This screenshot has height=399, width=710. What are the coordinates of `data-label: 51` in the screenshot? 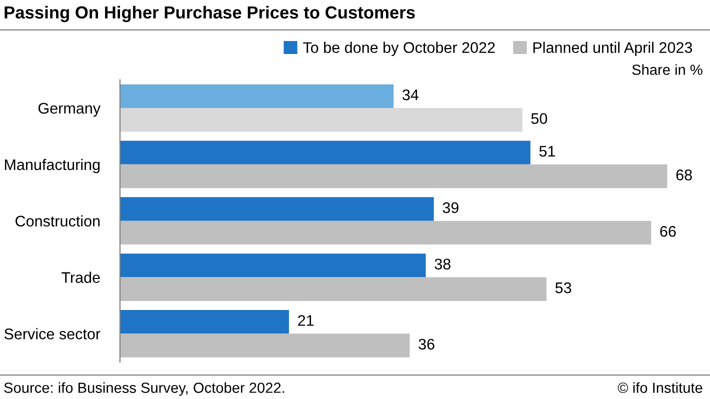 It's located at (547, 151).